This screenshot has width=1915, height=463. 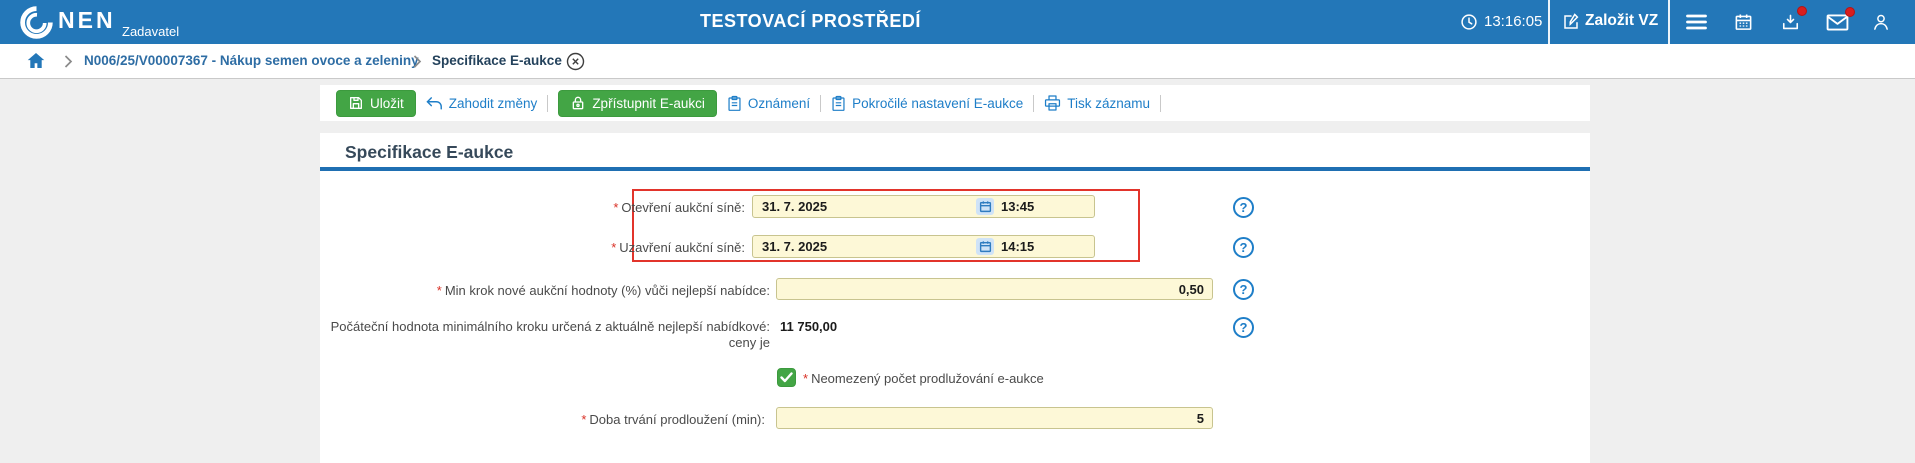 I want to click on calendar-icon, so click(x=1743, y=22).